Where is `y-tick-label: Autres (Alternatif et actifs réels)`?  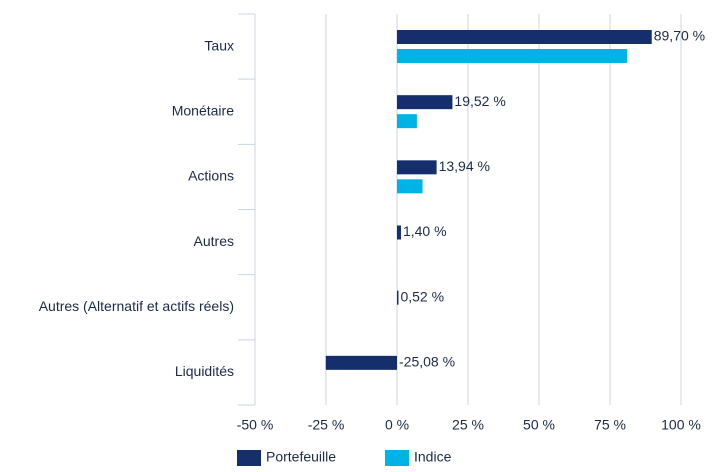
y-tick-label: Autres (Alternatif et actifs réels) is located at coordinates (136, 306).